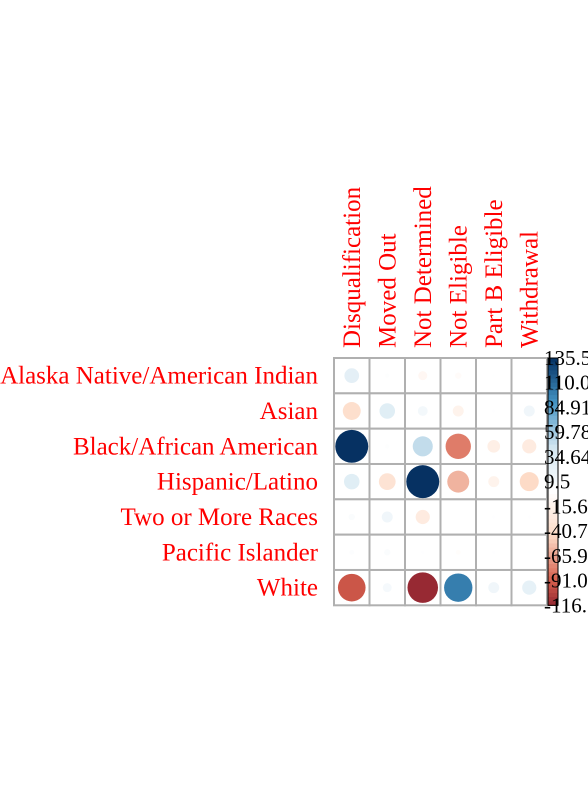 The image size is (588, 804). Describe the element at coordinates (566, 531) in the screenshot. I see `colorbar-tick-label: -40.7` at that location.